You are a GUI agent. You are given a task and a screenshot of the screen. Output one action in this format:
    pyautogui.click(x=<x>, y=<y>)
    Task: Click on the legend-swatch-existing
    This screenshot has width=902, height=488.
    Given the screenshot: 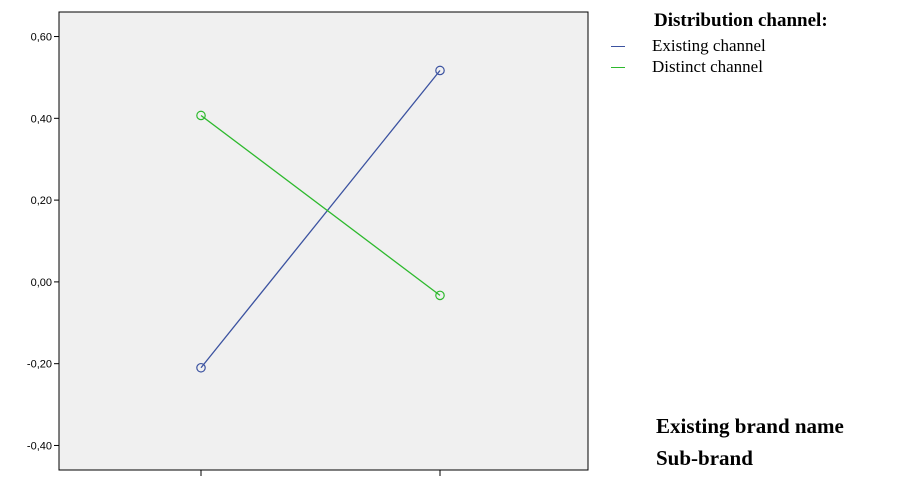 What is the action you would take?
    pyautogui.click(x=618, y=46)
    